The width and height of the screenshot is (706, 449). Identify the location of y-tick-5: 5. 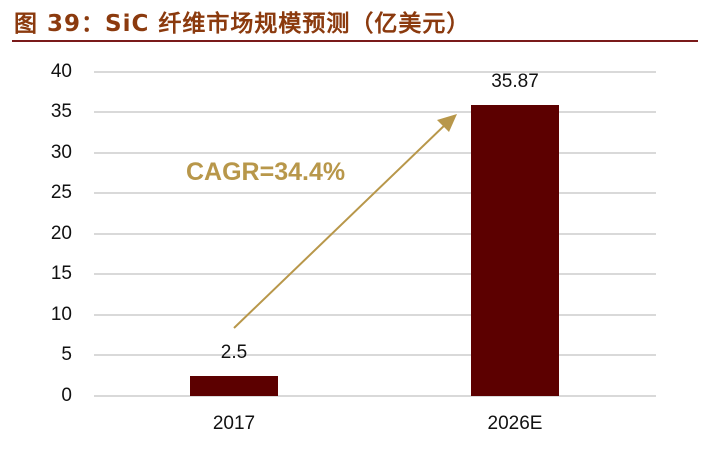
(66, 354).